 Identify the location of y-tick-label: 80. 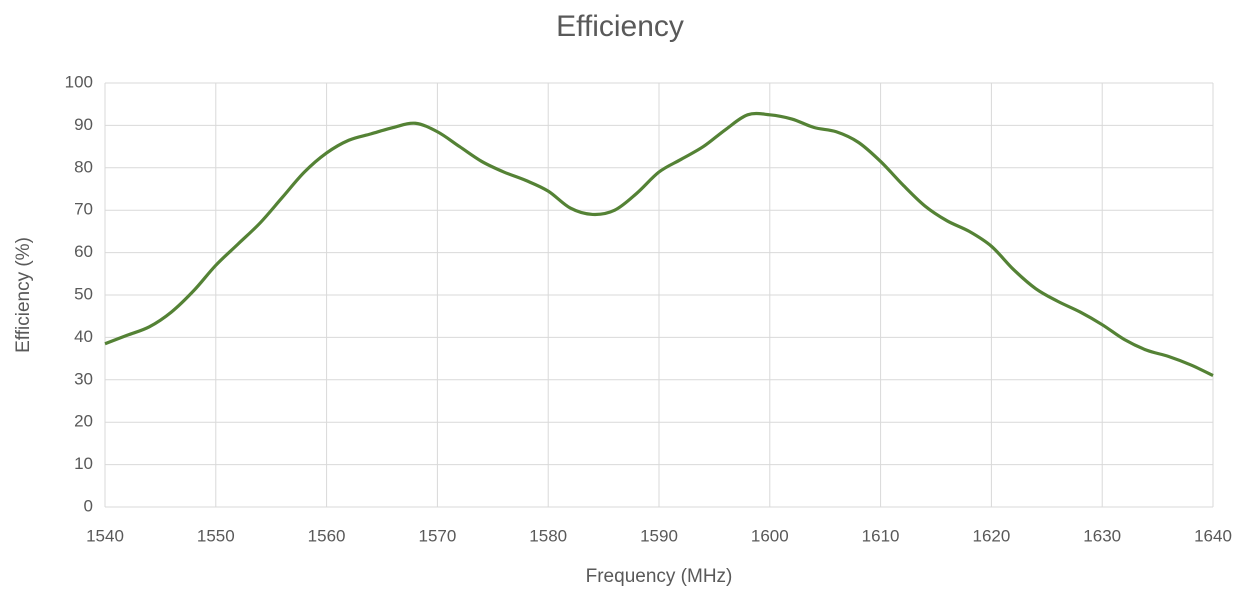
(83, 166).